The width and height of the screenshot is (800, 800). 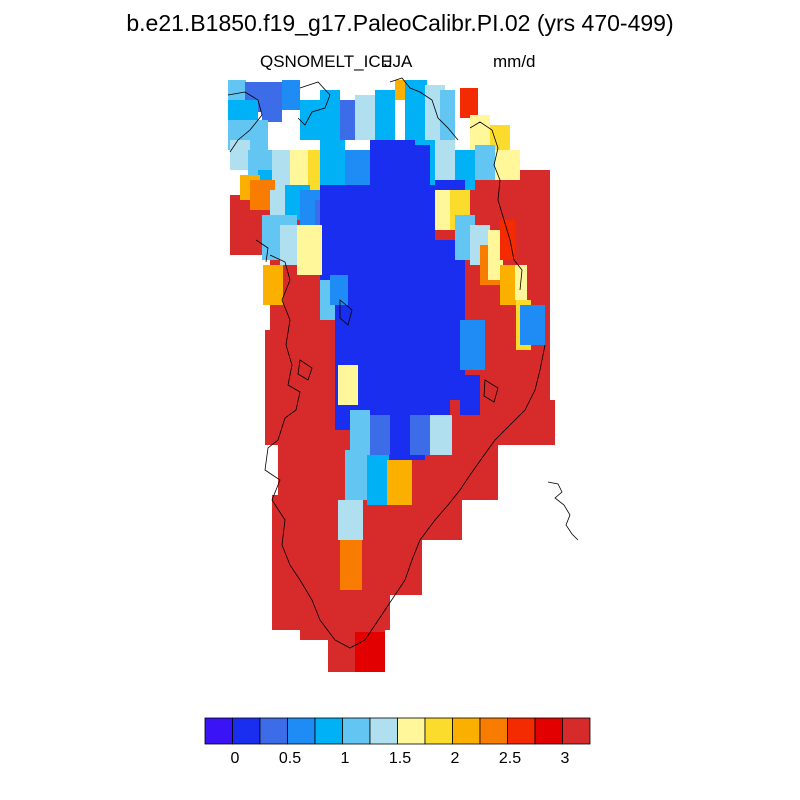 What do you see at coordinates (398, 61) in the screenshot?
I see `season-label: JJA` at bounding box center [398, 61].